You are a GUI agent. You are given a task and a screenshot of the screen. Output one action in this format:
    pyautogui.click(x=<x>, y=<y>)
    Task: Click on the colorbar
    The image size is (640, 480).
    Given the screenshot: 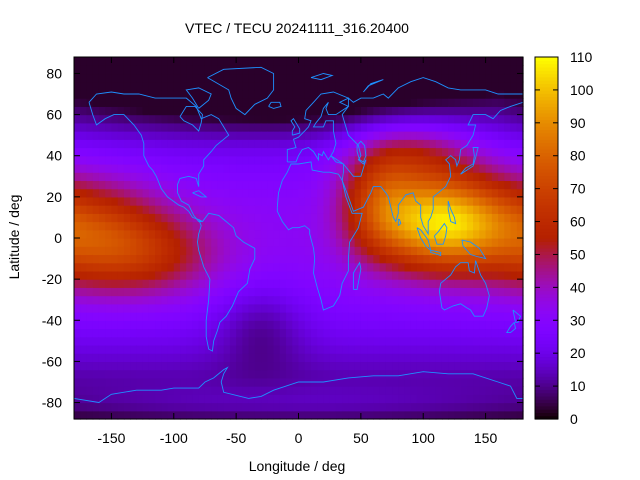 What is the action you would take?
    pyautogui.click(x=546, y=238)
    